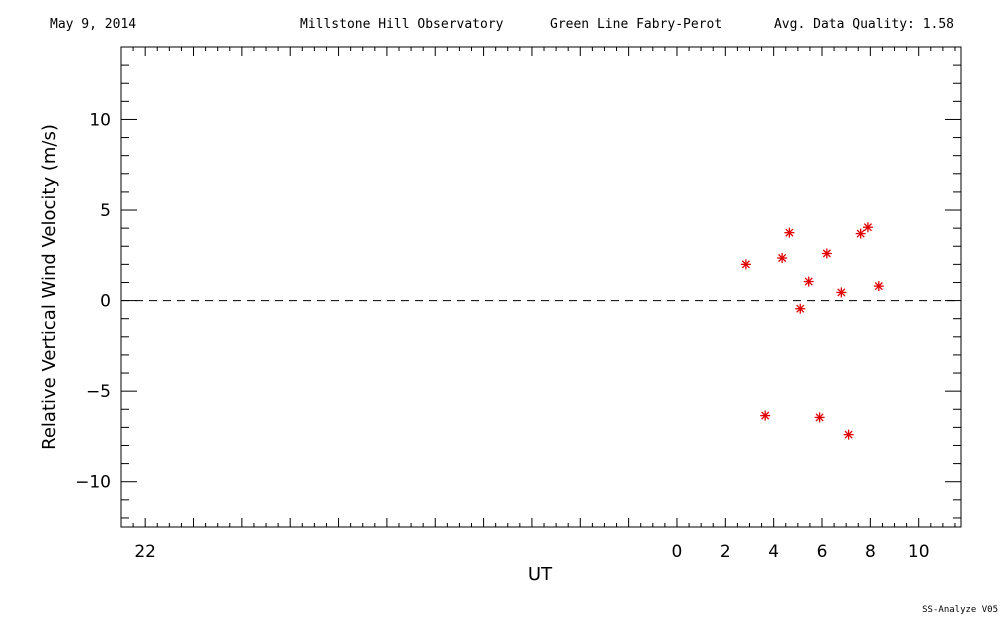  What do you see at coordinates (822, 552) in the screenshot?
I see `x-tick-label: 6` at bounding box center [822, 552].